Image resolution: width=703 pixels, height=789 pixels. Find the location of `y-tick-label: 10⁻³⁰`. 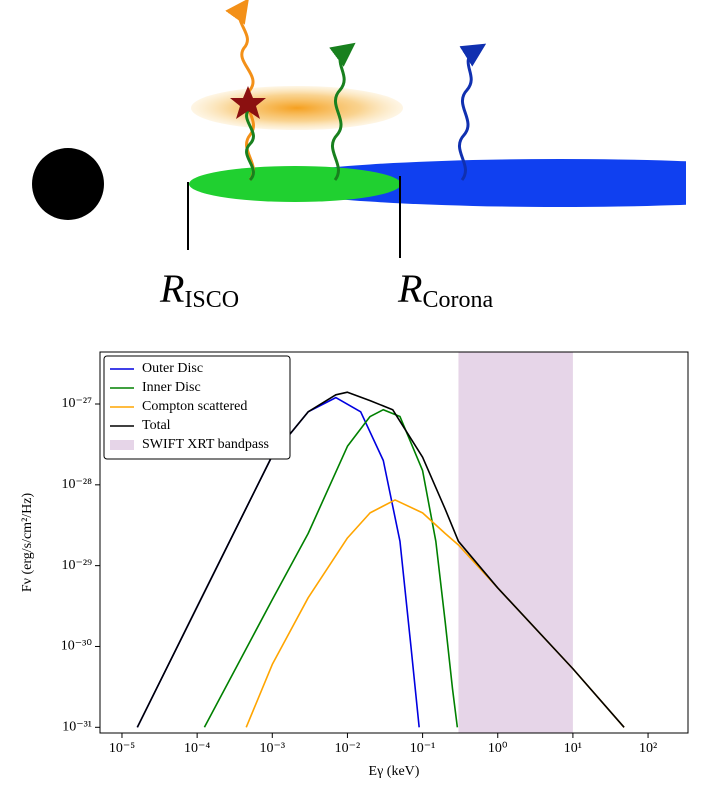

y-tick-label: 10⁻³⁰ is located at coordinates (77, 646).